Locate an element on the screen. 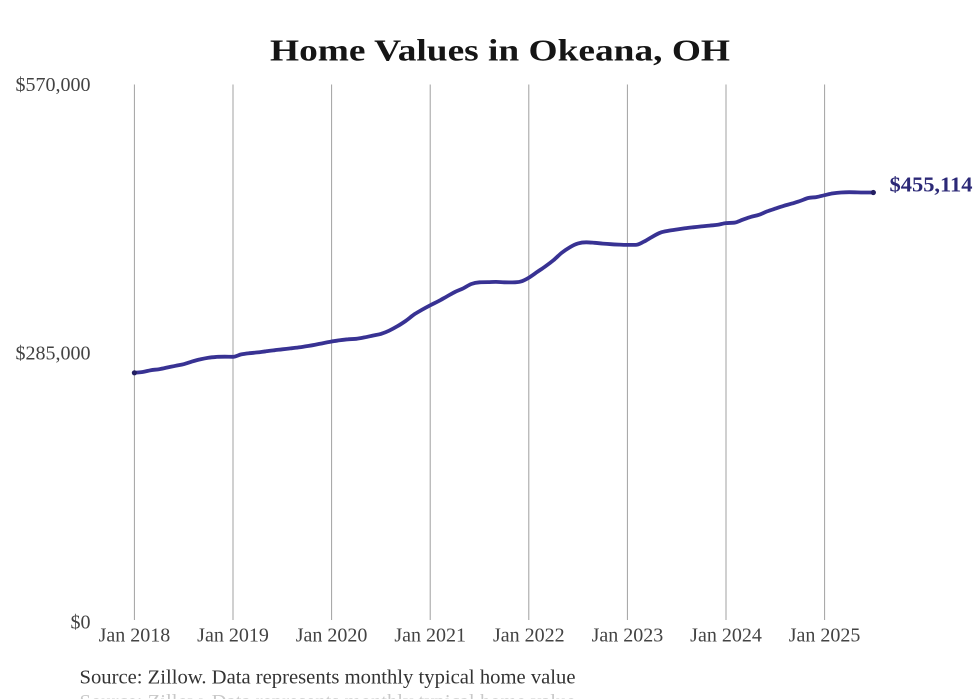  svg-text: Jan 2022 is located at coordinates (529, 636).